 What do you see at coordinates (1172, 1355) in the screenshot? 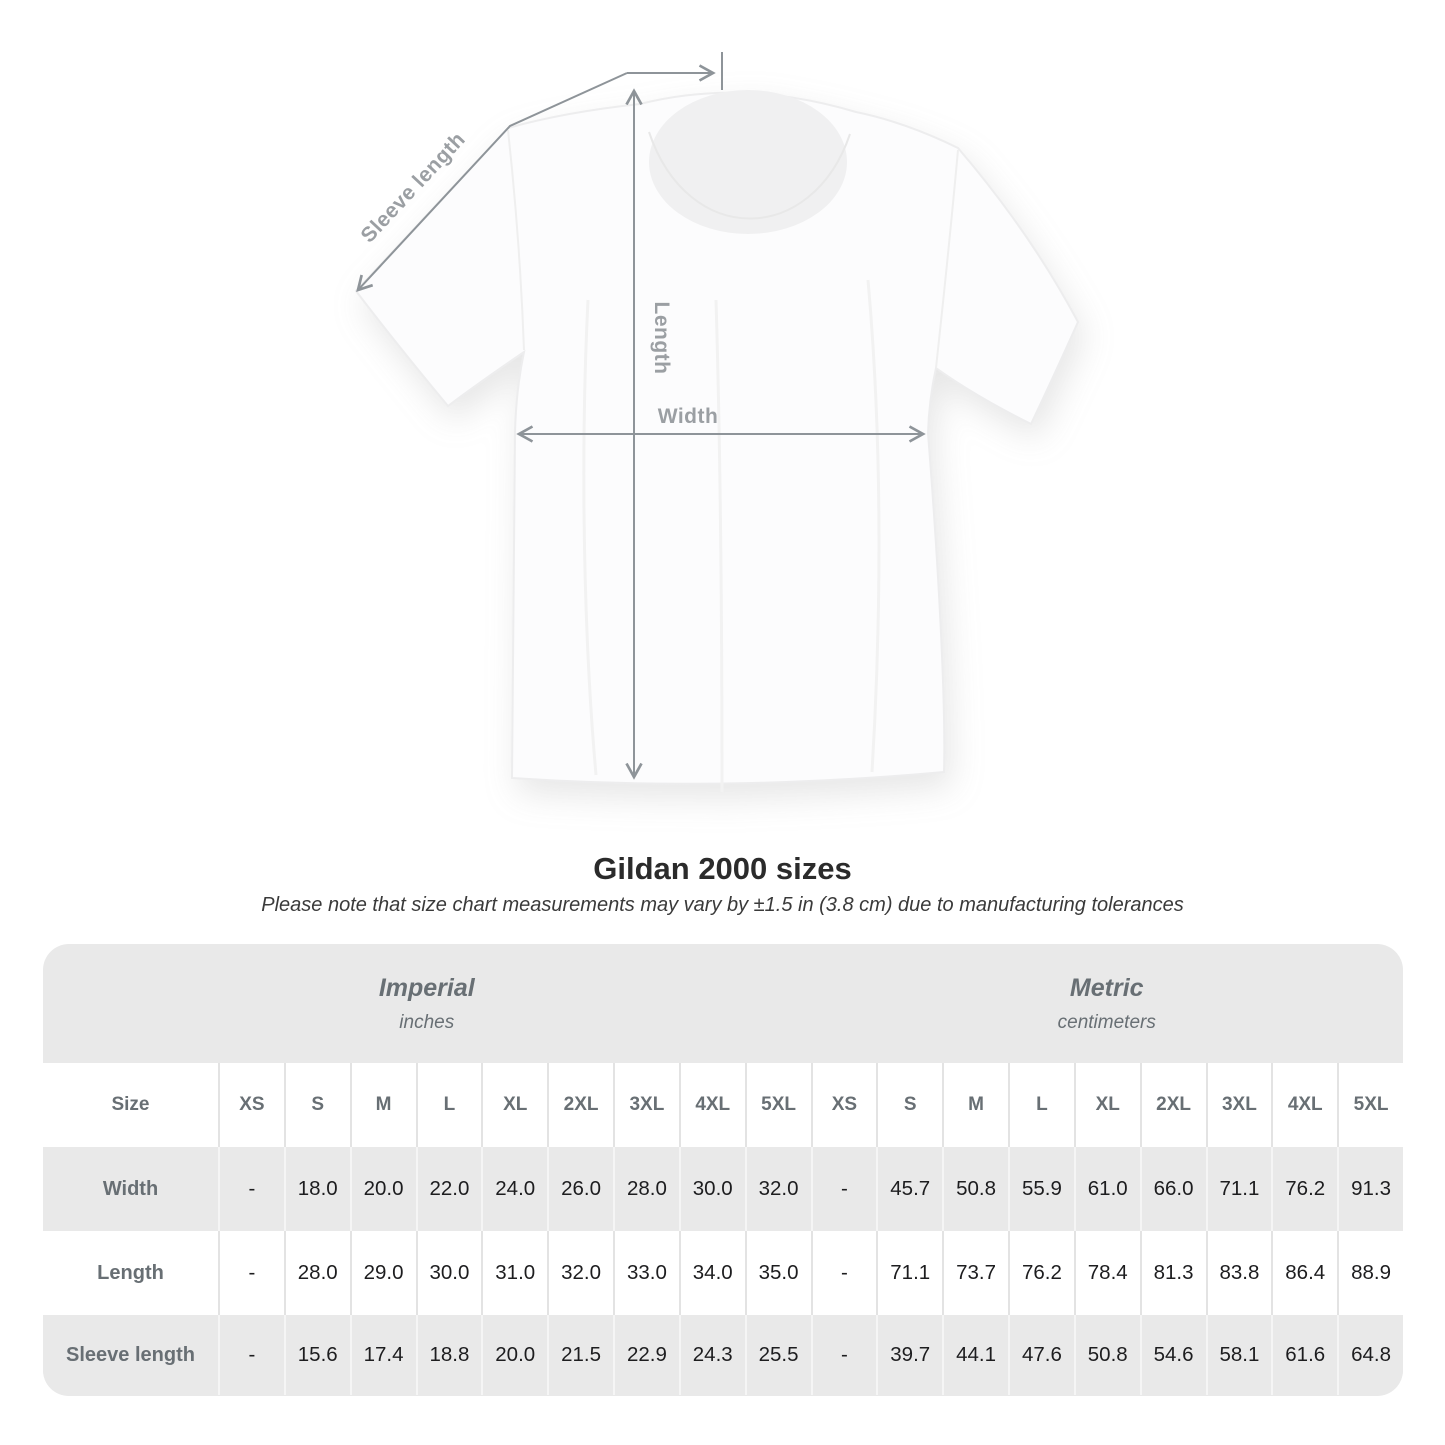
I see `metric-measurement-cell: 54.6` at bounding box center [1172, 1355].